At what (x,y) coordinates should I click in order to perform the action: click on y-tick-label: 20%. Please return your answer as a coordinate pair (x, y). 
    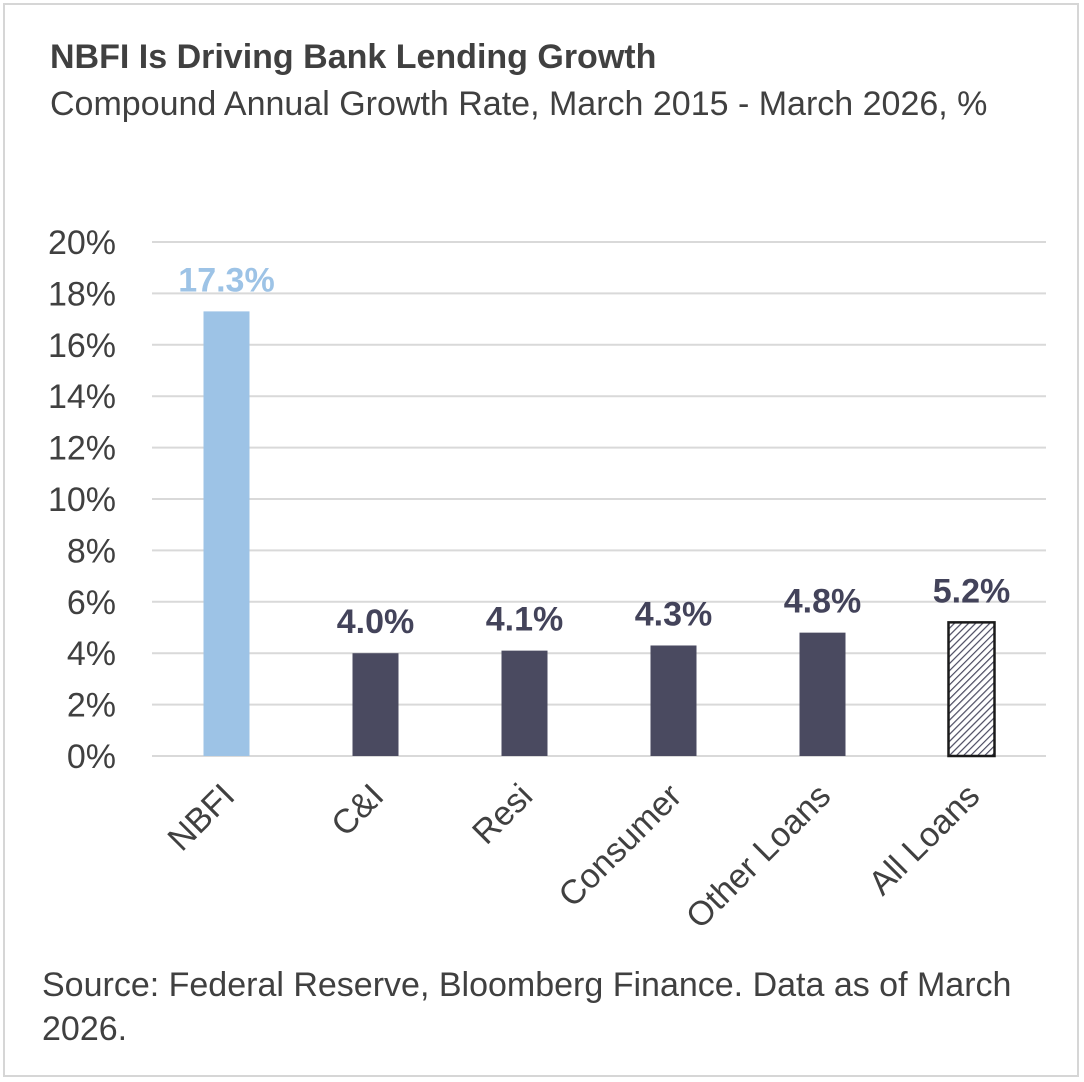
    Looking at the image, I should click on (82, 243).